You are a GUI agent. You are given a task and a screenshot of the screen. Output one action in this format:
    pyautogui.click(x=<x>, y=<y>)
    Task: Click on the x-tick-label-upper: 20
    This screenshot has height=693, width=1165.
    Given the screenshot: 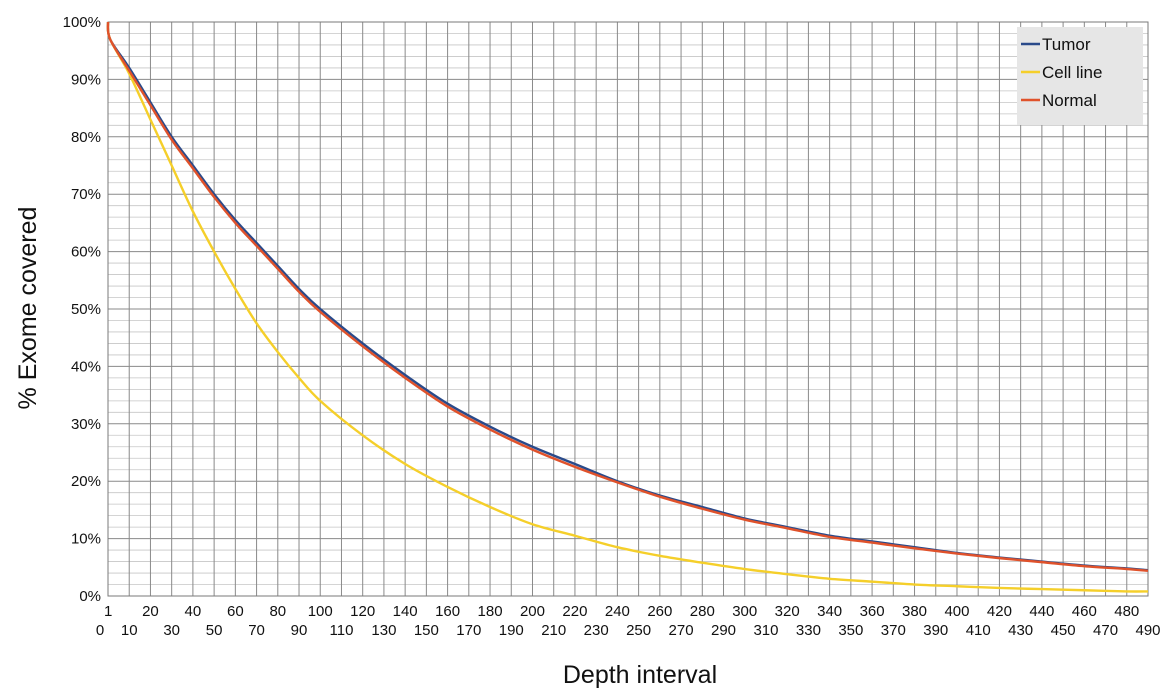 What is the action you would take?
    pyautogui.click(x=150, y=611)
    